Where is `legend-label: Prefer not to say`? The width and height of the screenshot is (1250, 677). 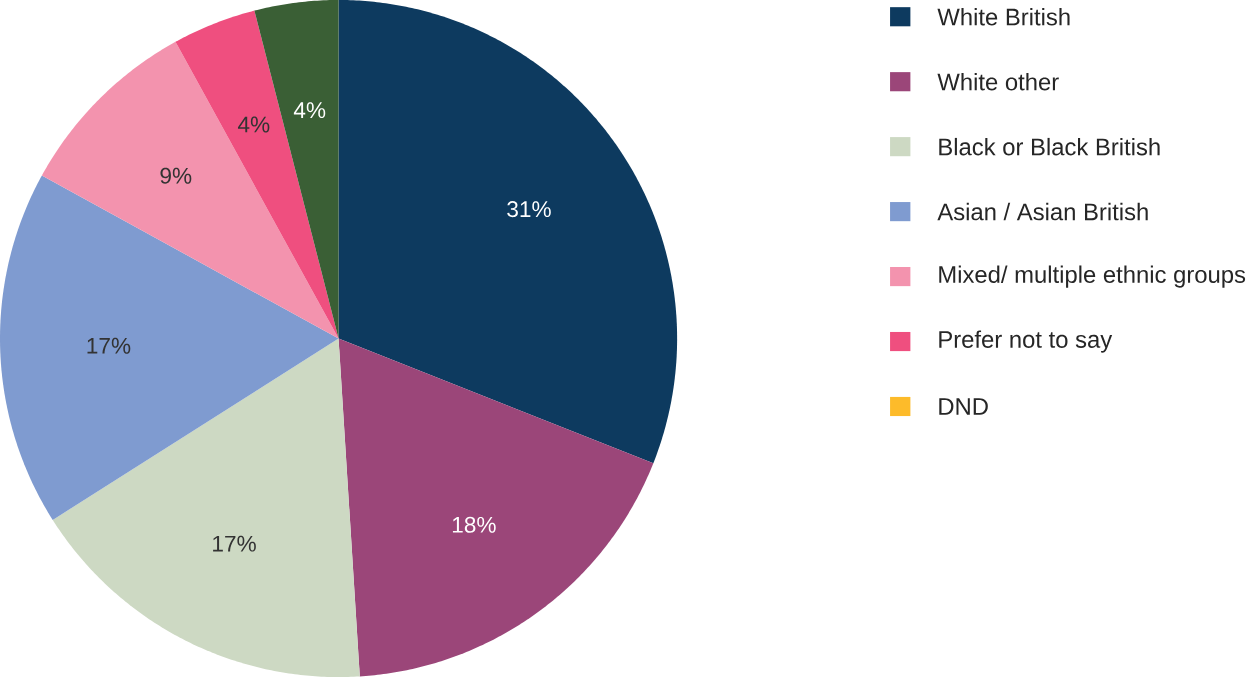
legend-label: Prefer not to say is located at coordinates (1026, 341).